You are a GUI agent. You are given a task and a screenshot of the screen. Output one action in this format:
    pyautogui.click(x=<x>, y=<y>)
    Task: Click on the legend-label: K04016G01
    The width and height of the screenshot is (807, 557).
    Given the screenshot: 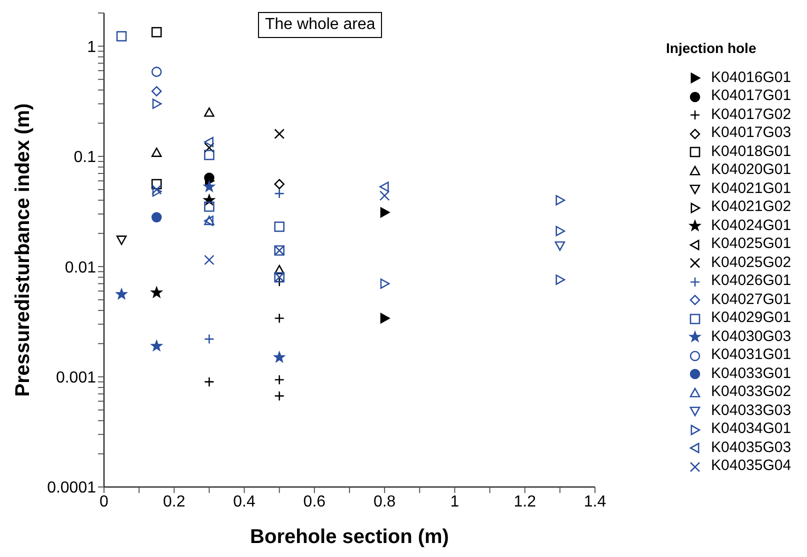 What is the action you would take?
    pyautogui.click(x=751, y=77)
    